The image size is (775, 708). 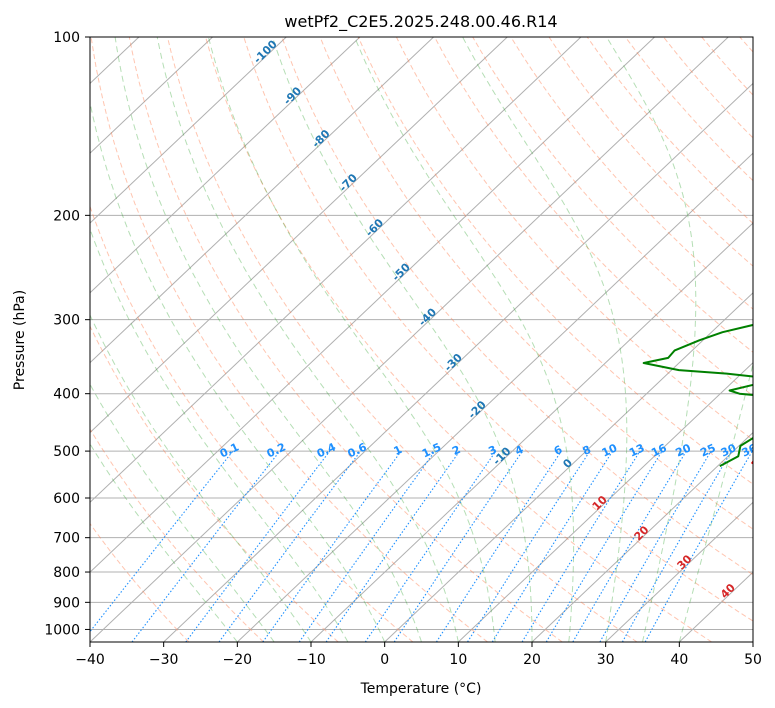 I want to click on y-tick-label: 200, so click(x=66, y=216).